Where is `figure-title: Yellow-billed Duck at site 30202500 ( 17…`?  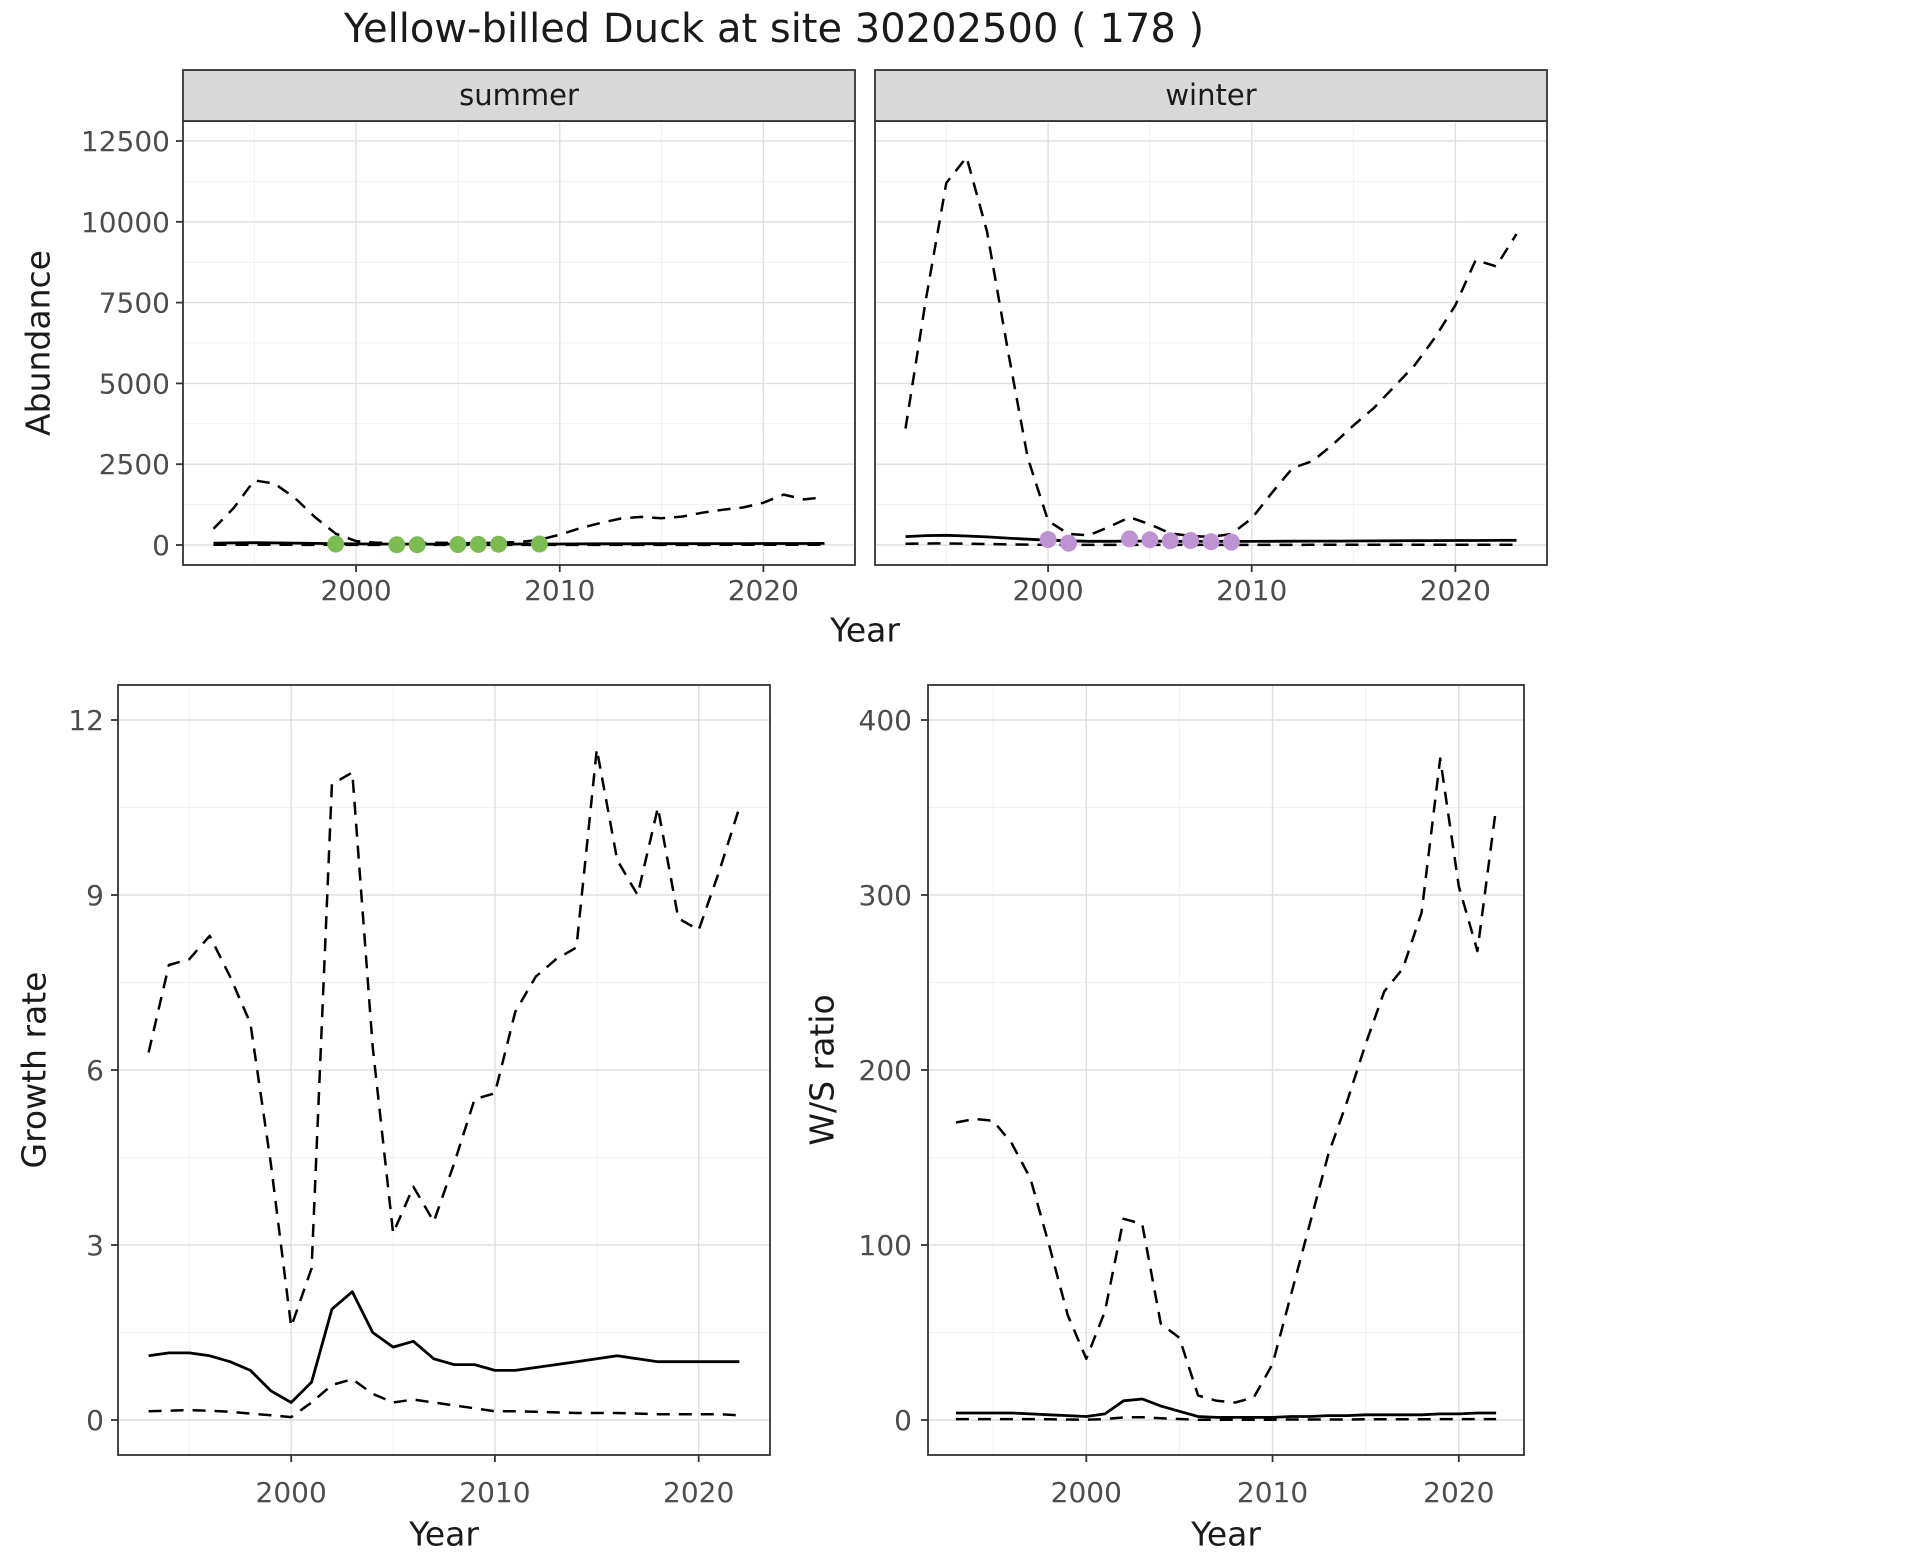
figure-title: Yellow-billed Duck at site 30202500 ( 17… is located at coordinates (774, 29).